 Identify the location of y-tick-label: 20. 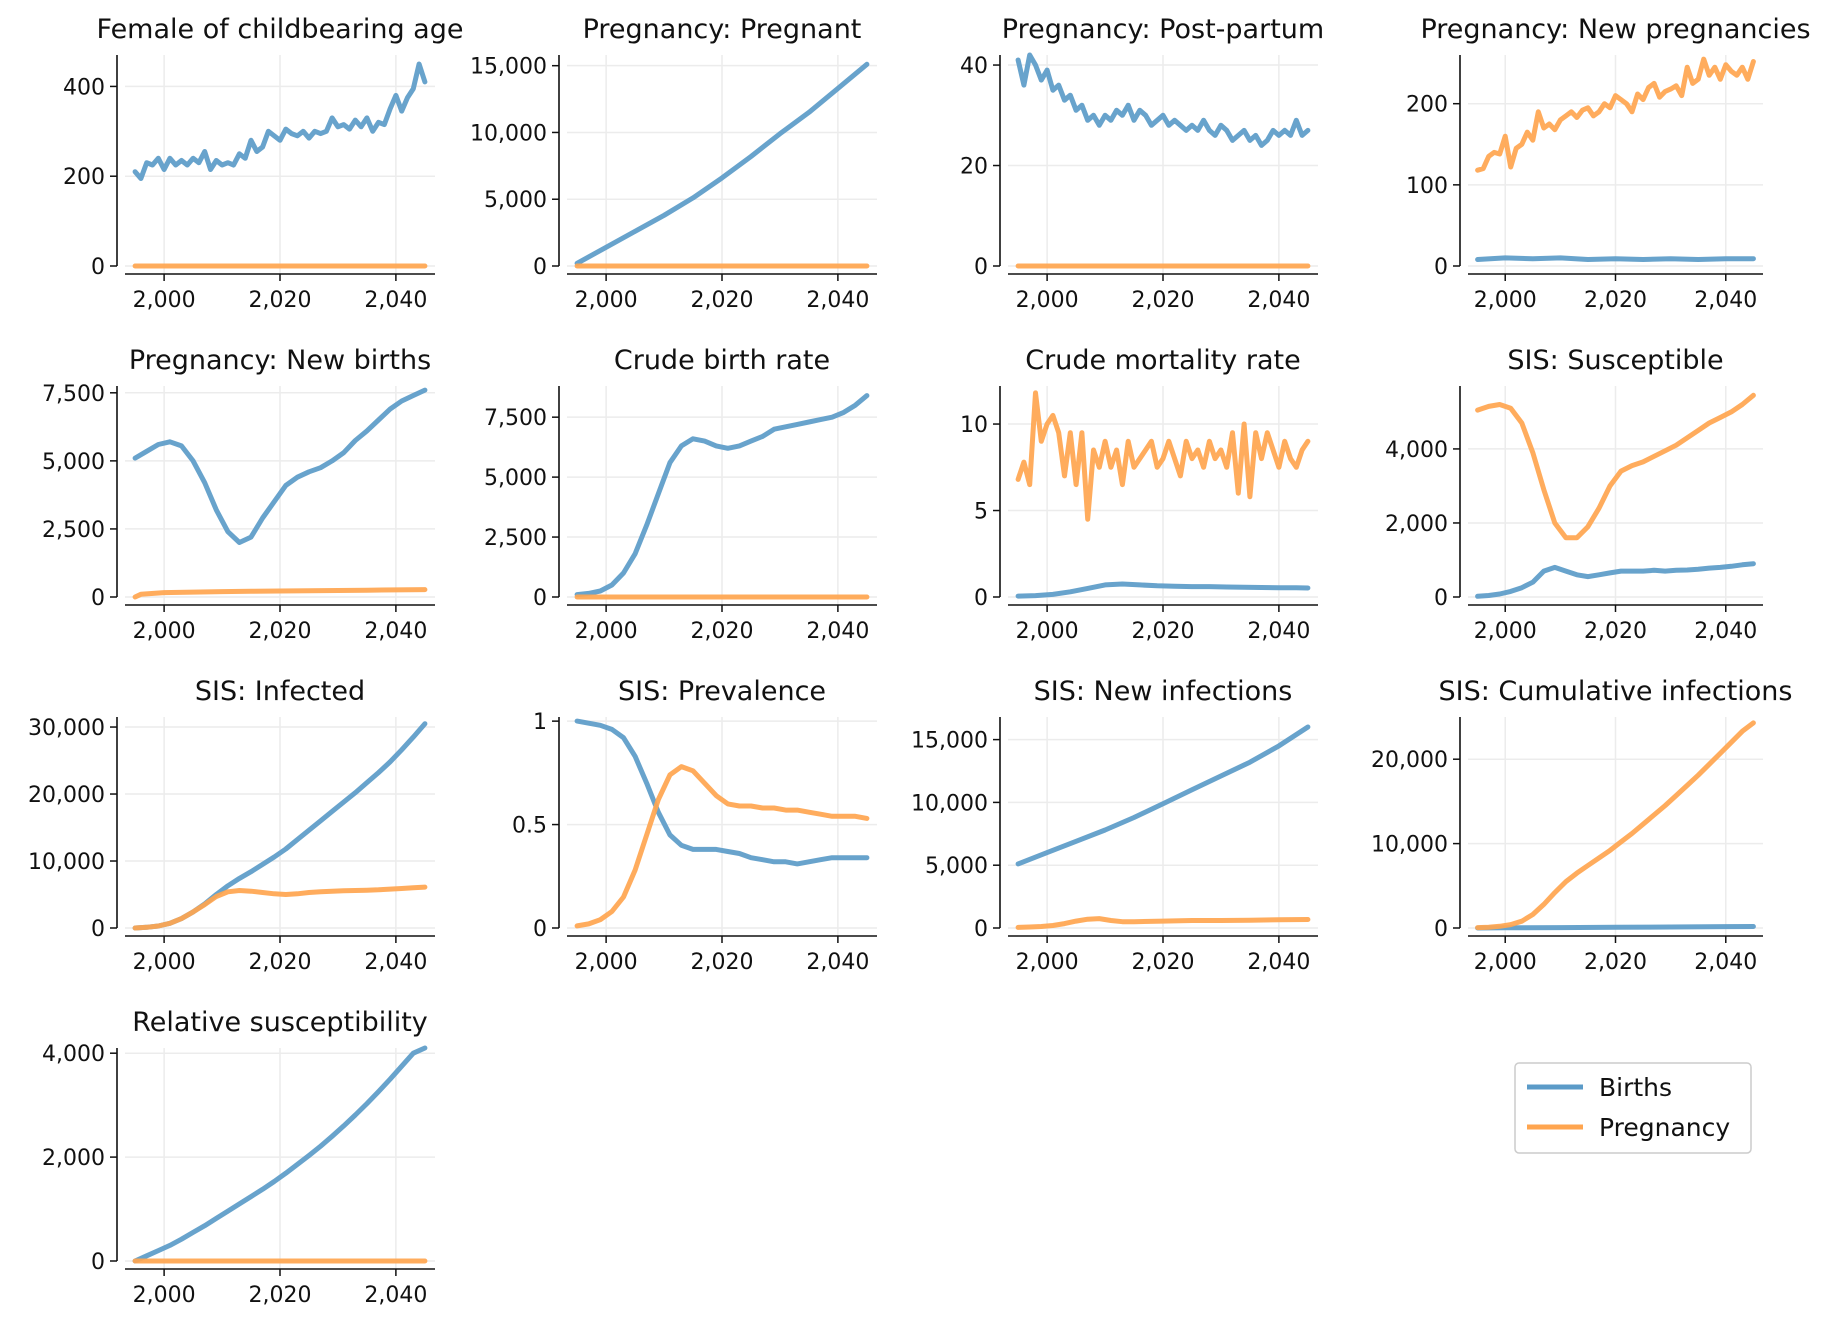
(974, 167).